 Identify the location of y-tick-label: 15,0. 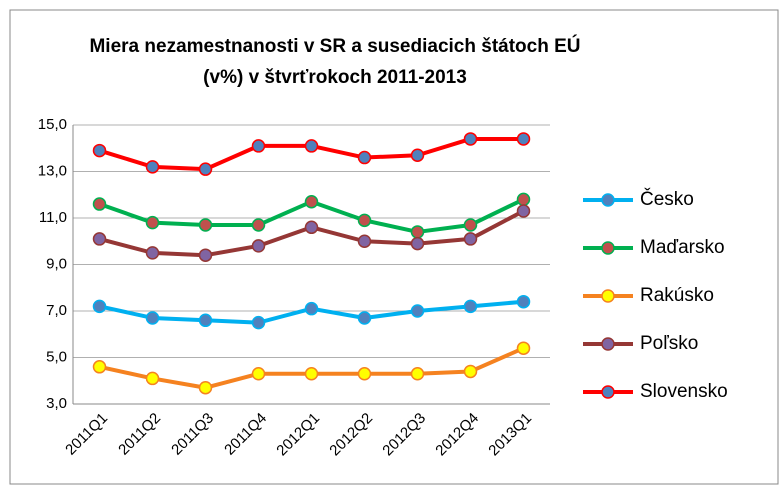
(52, 124).